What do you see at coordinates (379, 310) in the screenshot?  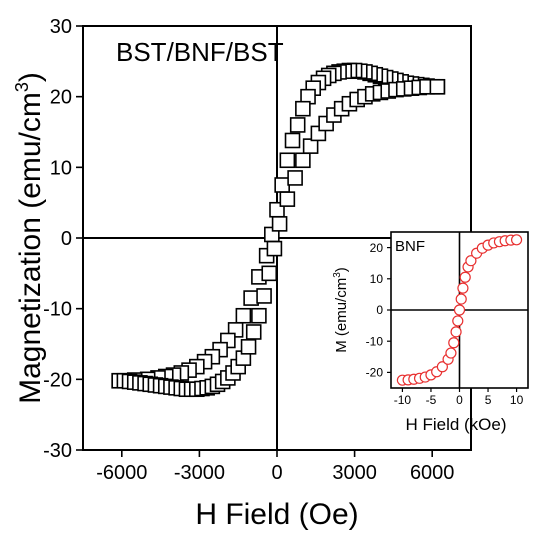 I see `inset-y-tick-label: 0` at bounding box center [379, 310].